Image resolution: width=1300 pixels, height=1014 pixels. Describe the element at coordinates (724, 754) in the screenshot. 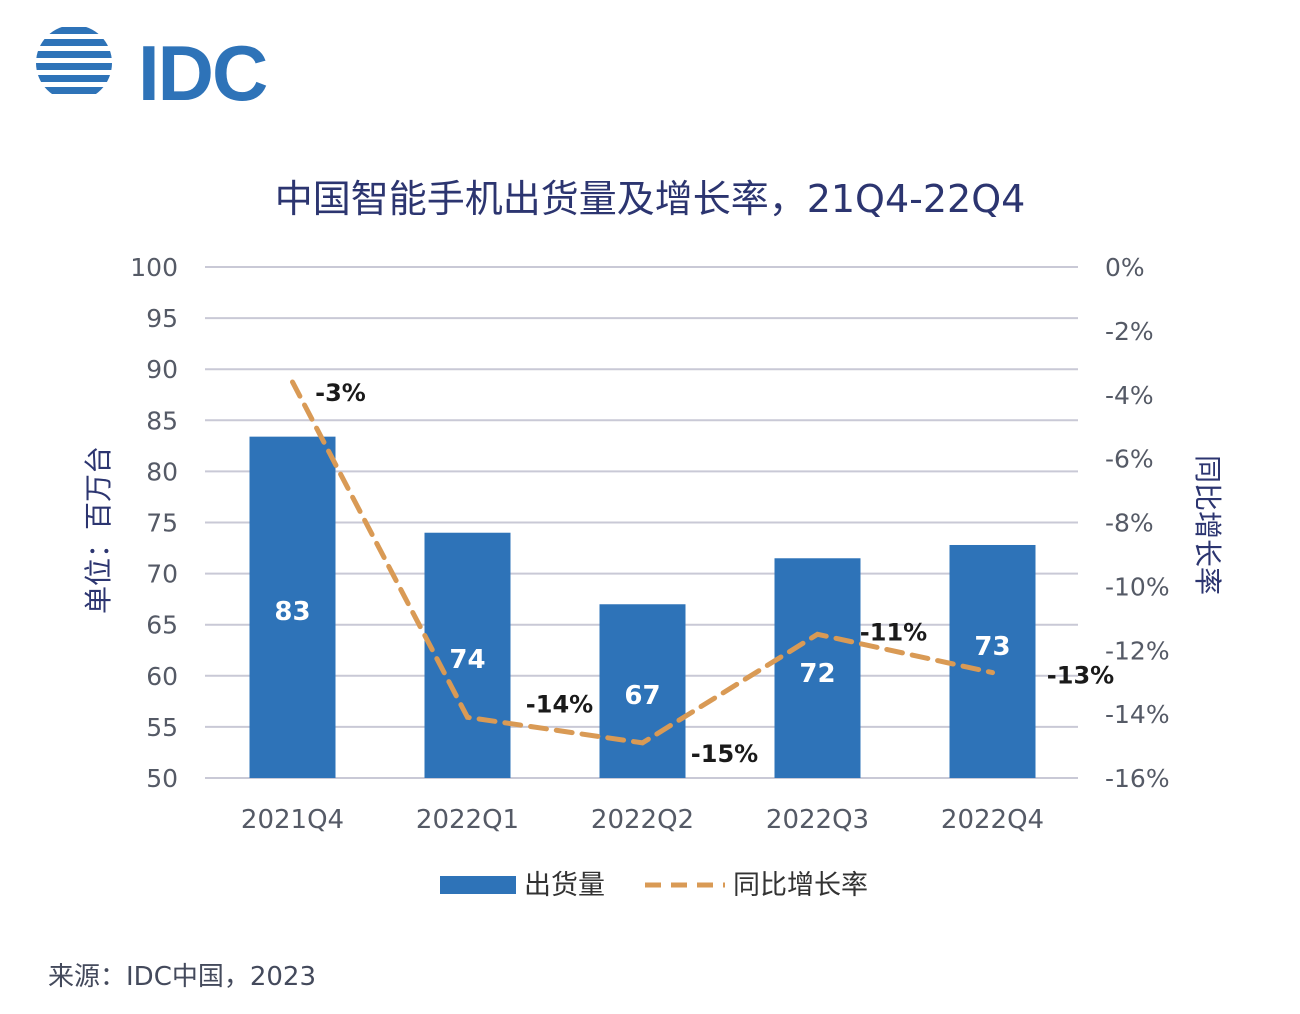

I see `growth-value-label: -15%` at that location.